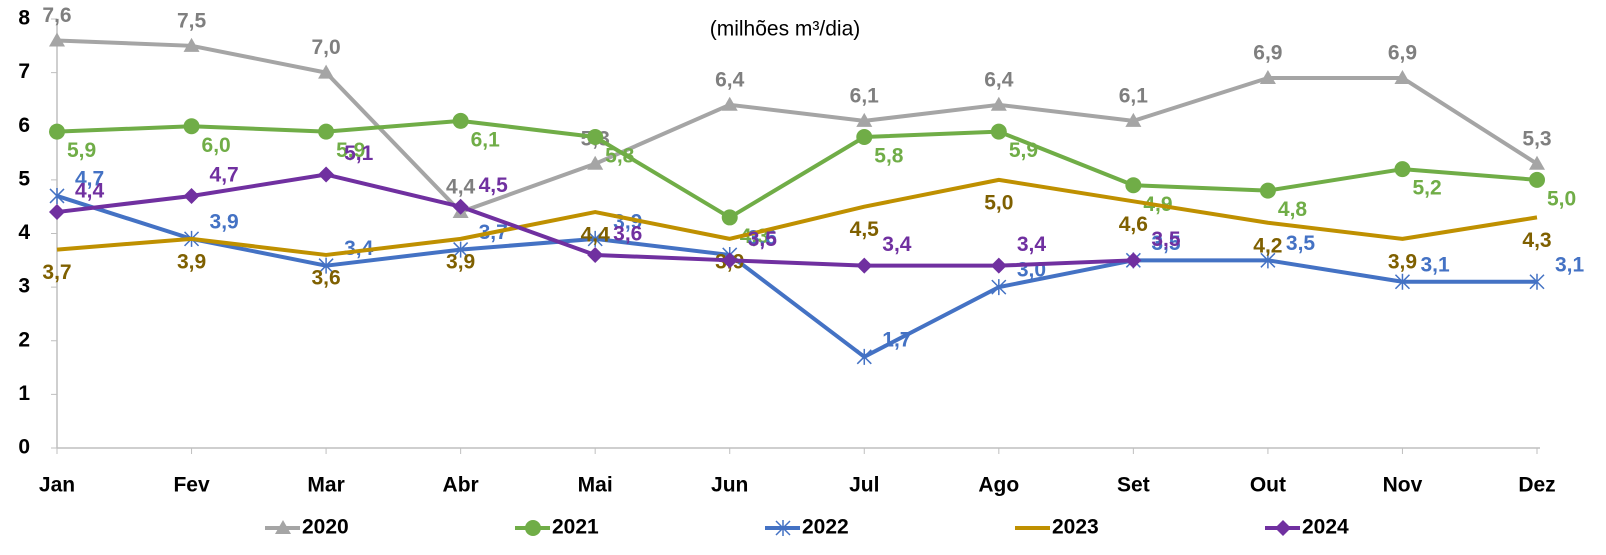 The width and height of the screenshot is (1606, 555). I want to click on x-tick-label: Nov, so click(1403, 485).